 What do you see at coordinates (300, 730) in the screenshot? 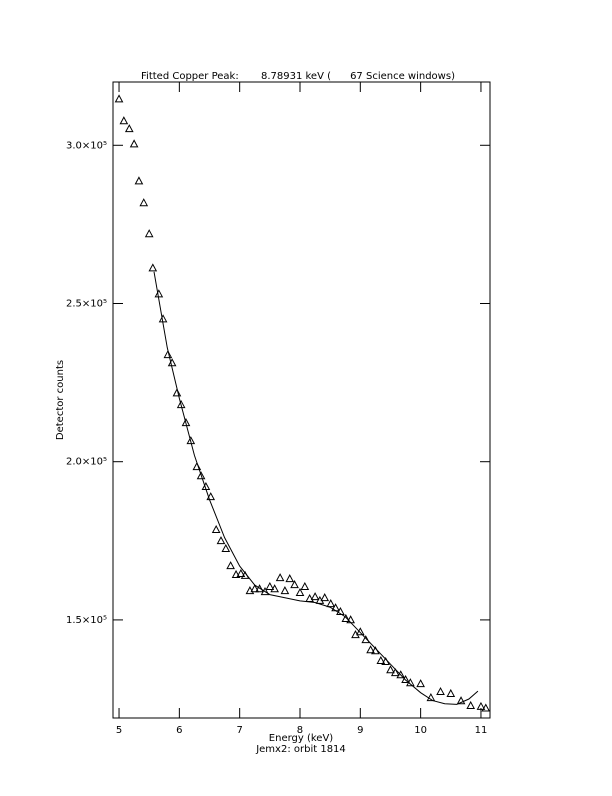
I see `x-tick-label: 8` at bounding box center [300, 730].